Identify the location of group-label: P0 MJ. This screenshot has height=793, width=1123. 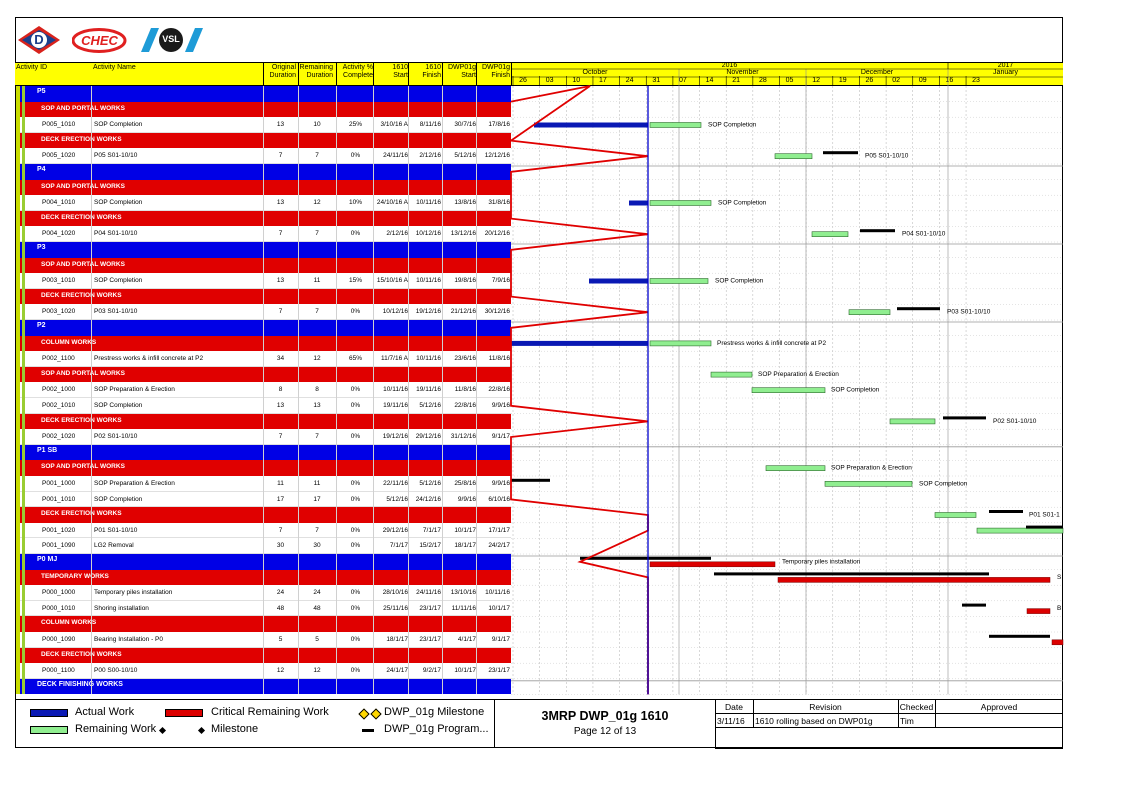
(47, 559).